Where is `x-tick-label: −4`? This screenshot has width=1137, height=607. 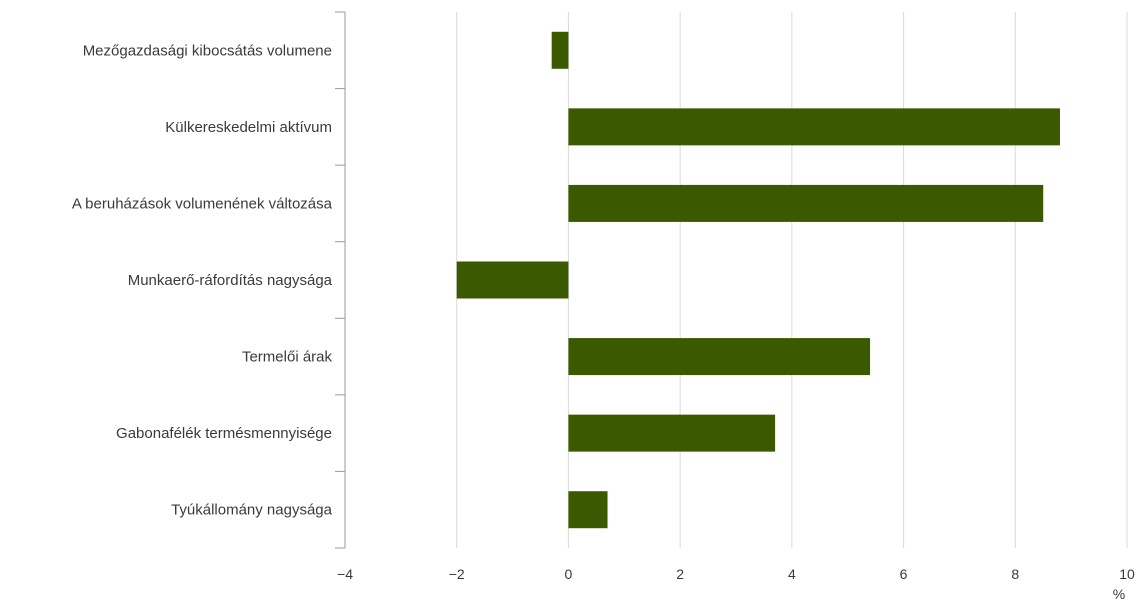
x-tick-label: −4 is located at coordinates (345, 574).